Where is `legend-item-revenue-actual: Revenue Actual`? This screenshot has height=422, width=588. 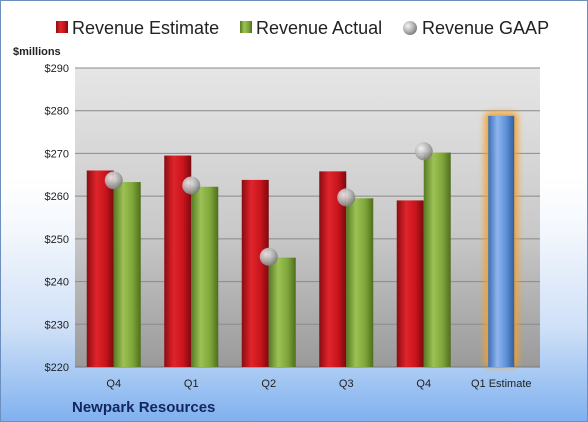 legend-item-revenue-actual: Revenue Actual is located at coordinates (311, 28).